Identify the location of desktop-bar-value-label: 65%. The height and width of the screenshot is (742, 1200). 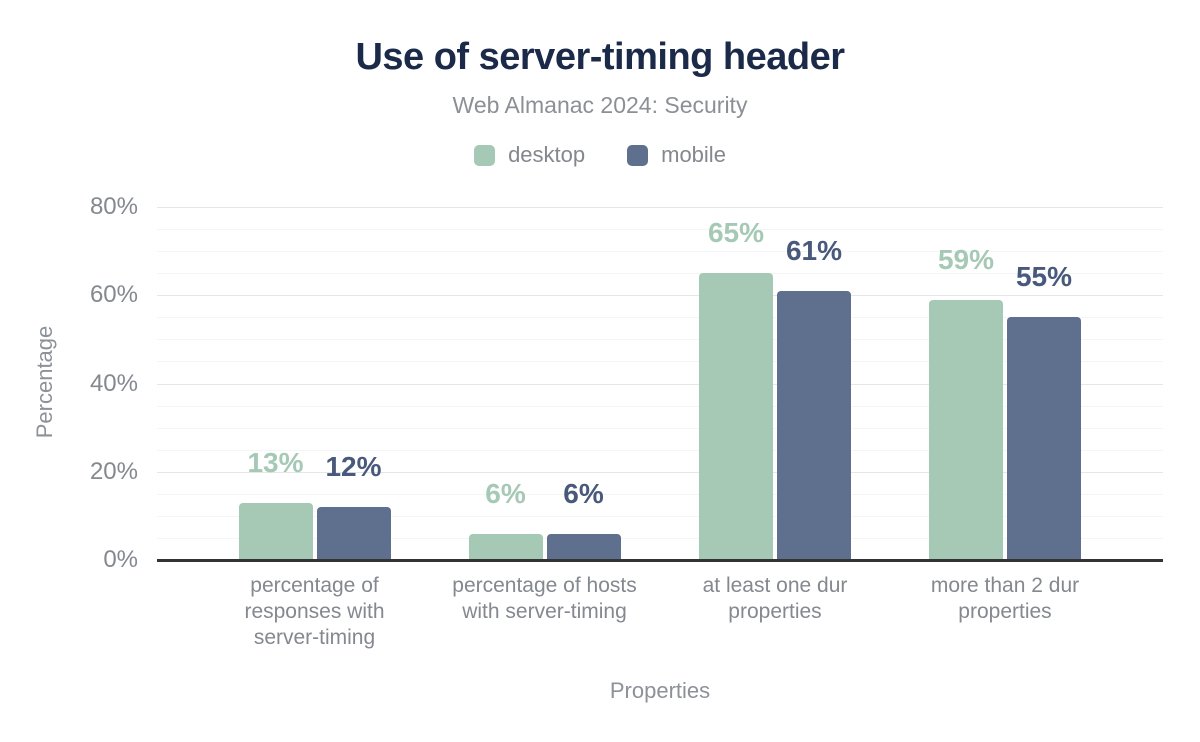
(736, 233).